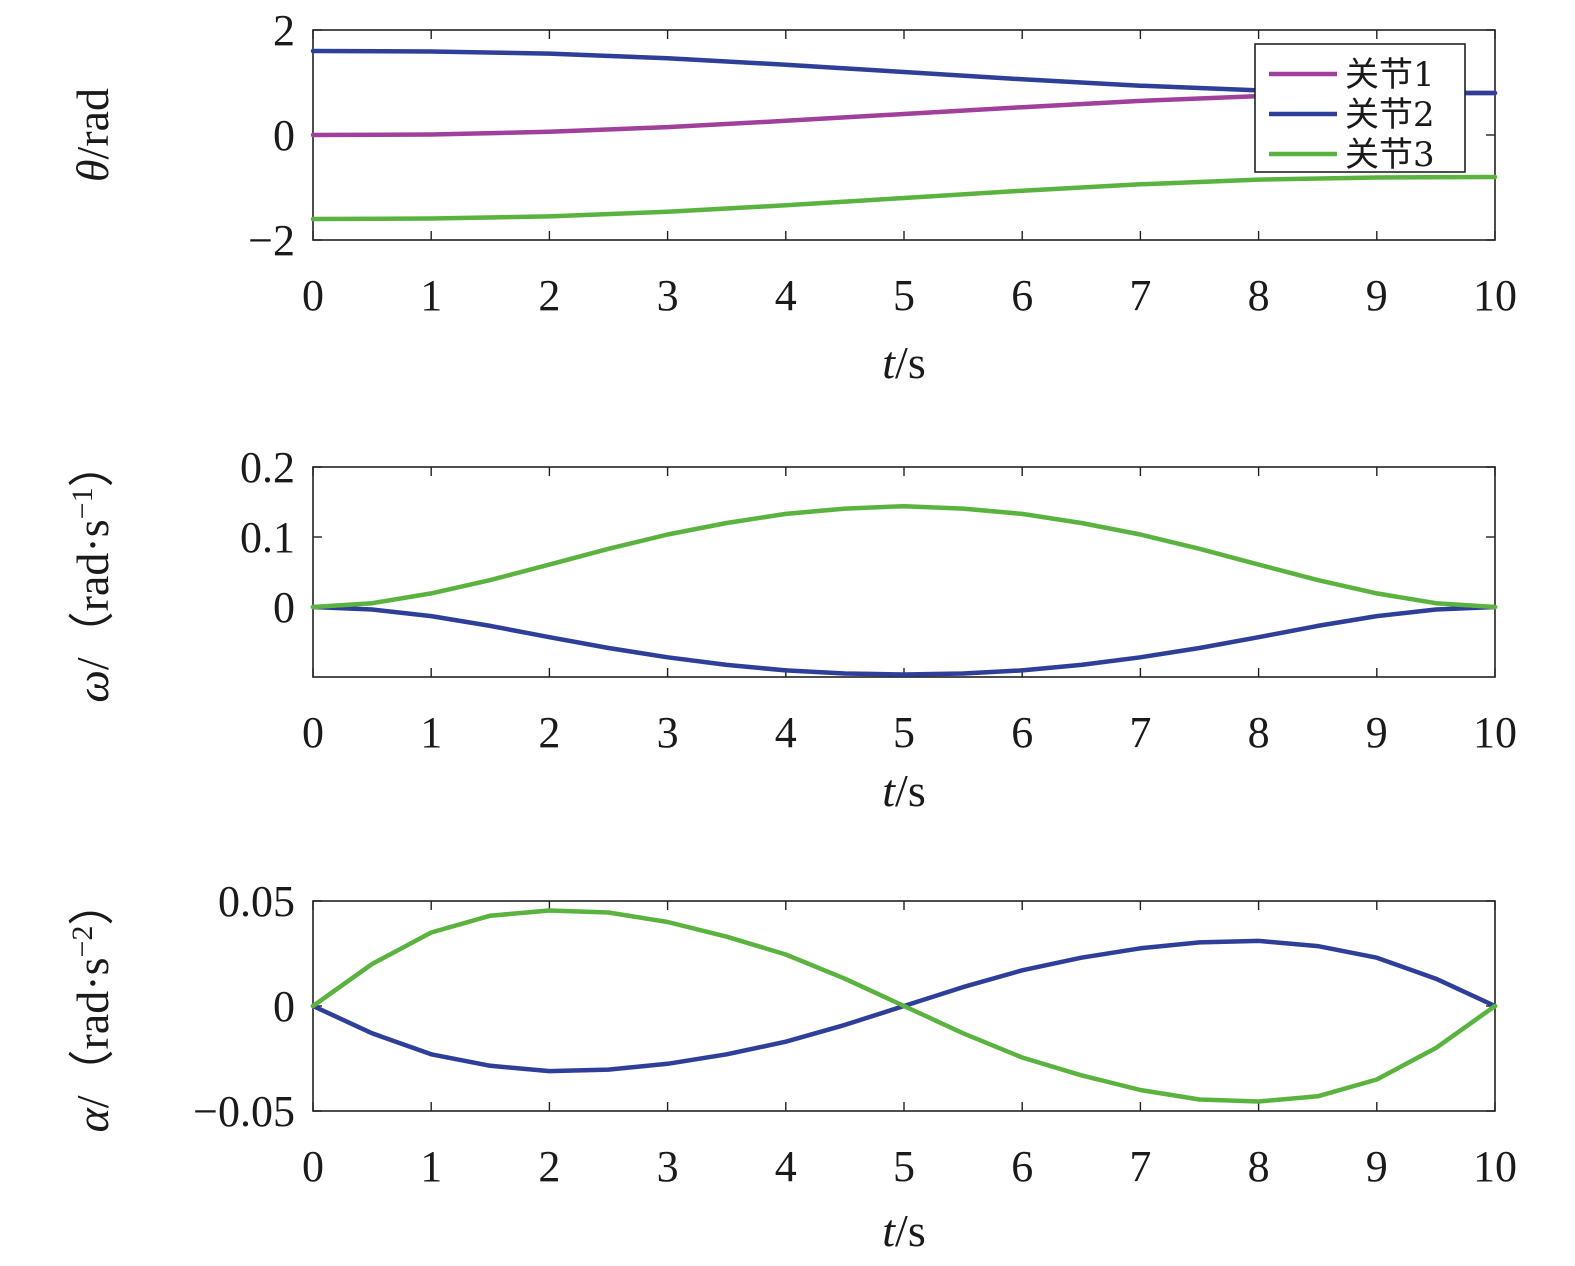 This screenshot has width=1575, height=1266. I want to click on y-tick-label: 0.1, so click(267, 537).